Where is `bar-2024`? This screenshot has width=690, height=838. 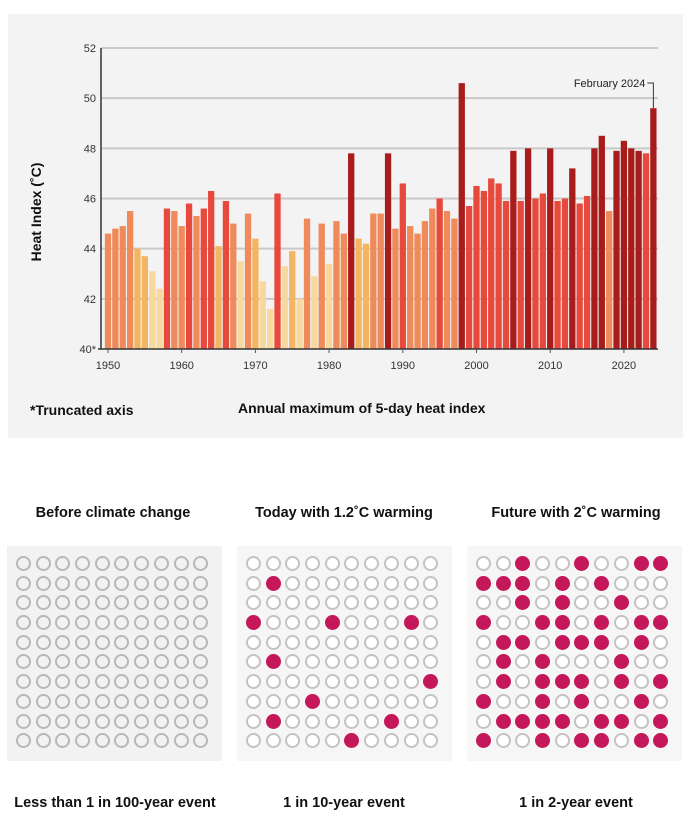
bar-2024 is located at coordinates (653, 228).